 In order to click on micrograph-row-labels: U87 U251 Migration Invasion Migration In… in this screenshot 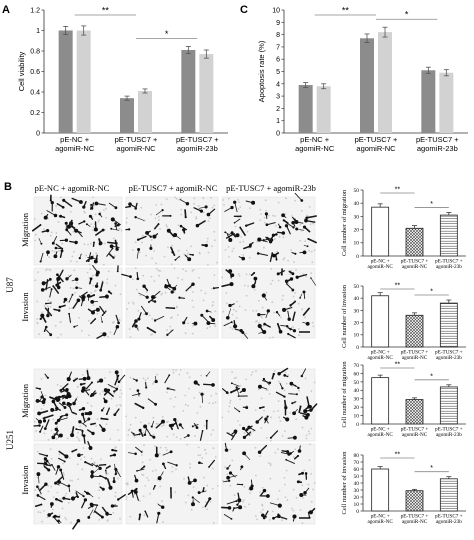, I will do `click(17, 353)`.